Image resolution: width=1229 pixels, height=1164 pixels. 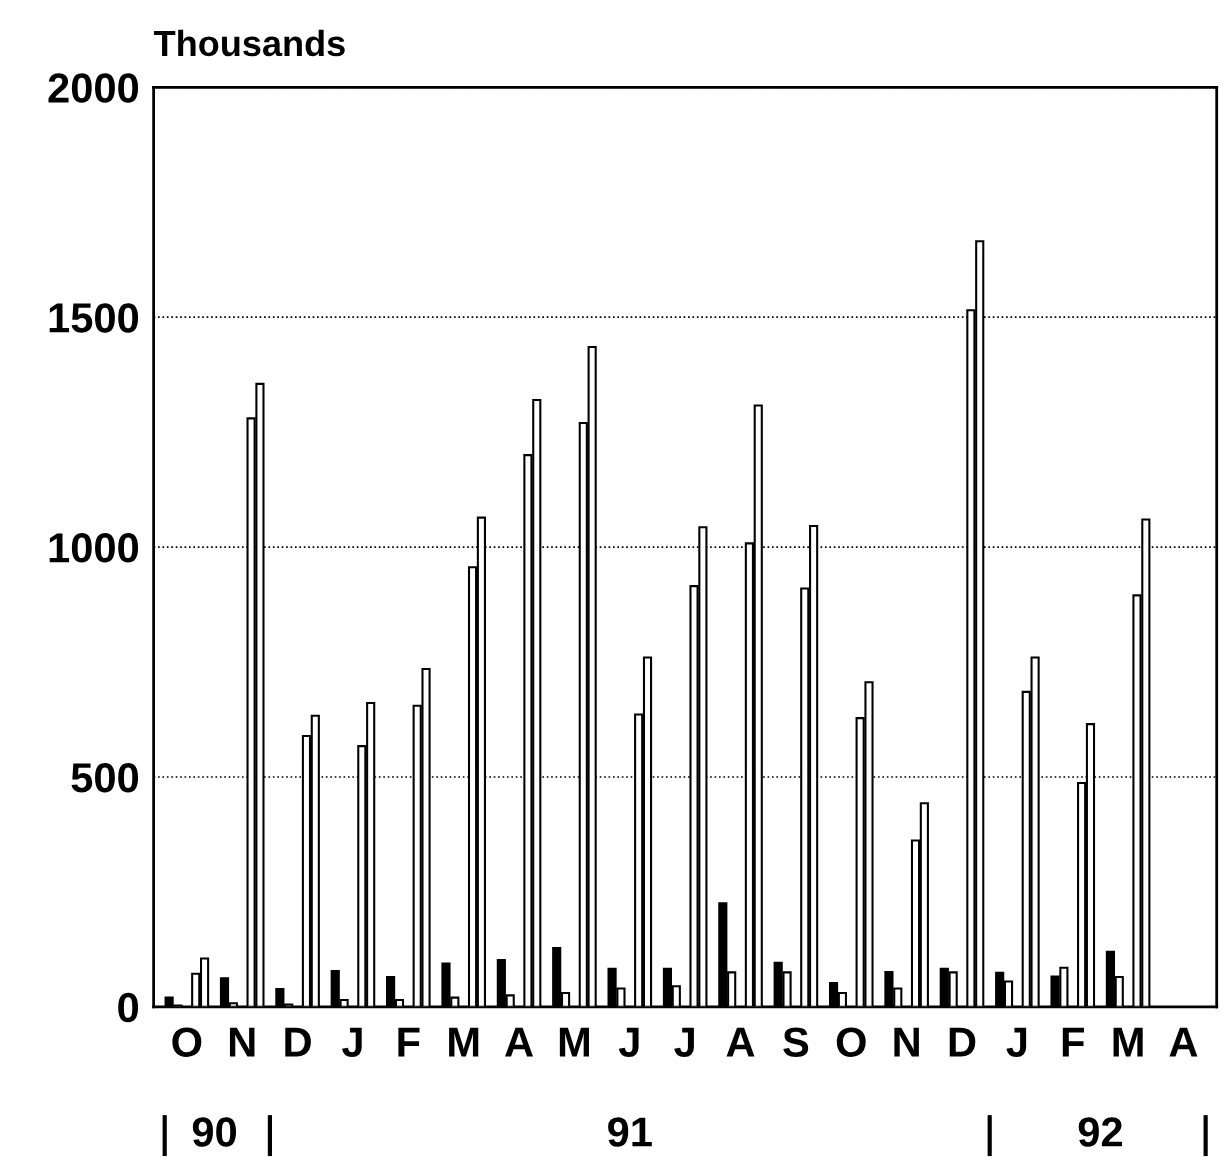 What do you see at coordinates (94, 548) in the screenshot?
I see `y-tick-label: 1000` at bounding box center [94, 548].